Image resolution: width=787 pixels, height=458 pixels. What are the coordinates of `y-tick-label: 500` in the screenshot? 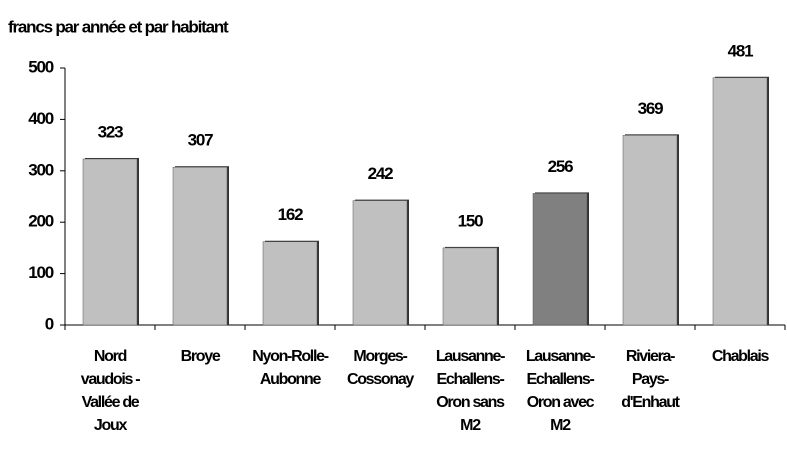 It's located at (41, 66).